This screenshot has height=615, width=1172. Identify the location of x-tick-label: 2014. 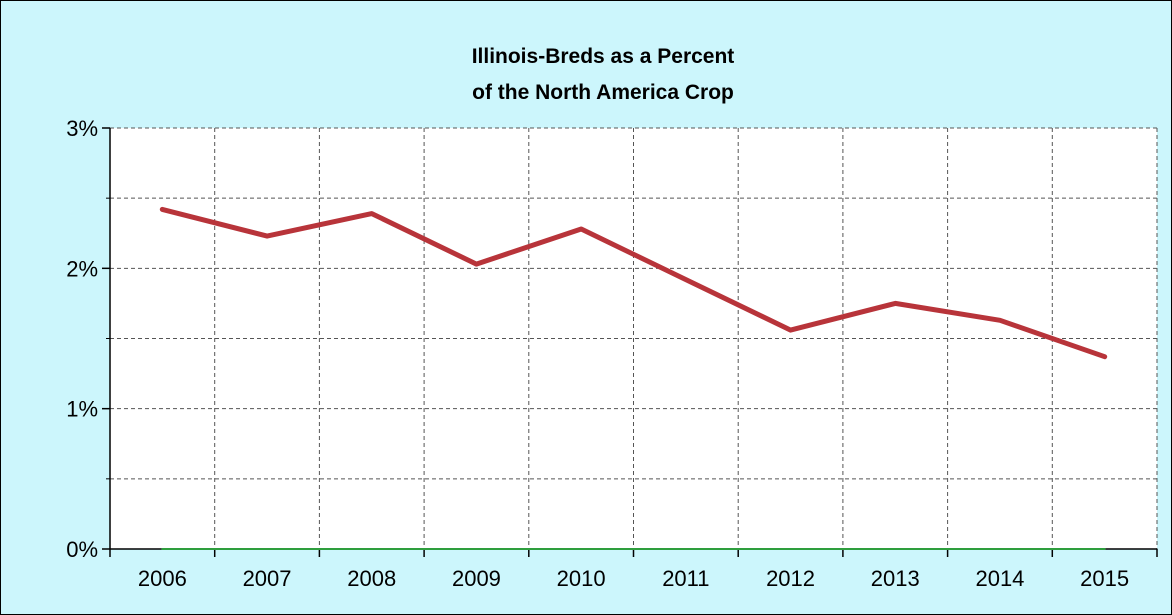
(999, 578).